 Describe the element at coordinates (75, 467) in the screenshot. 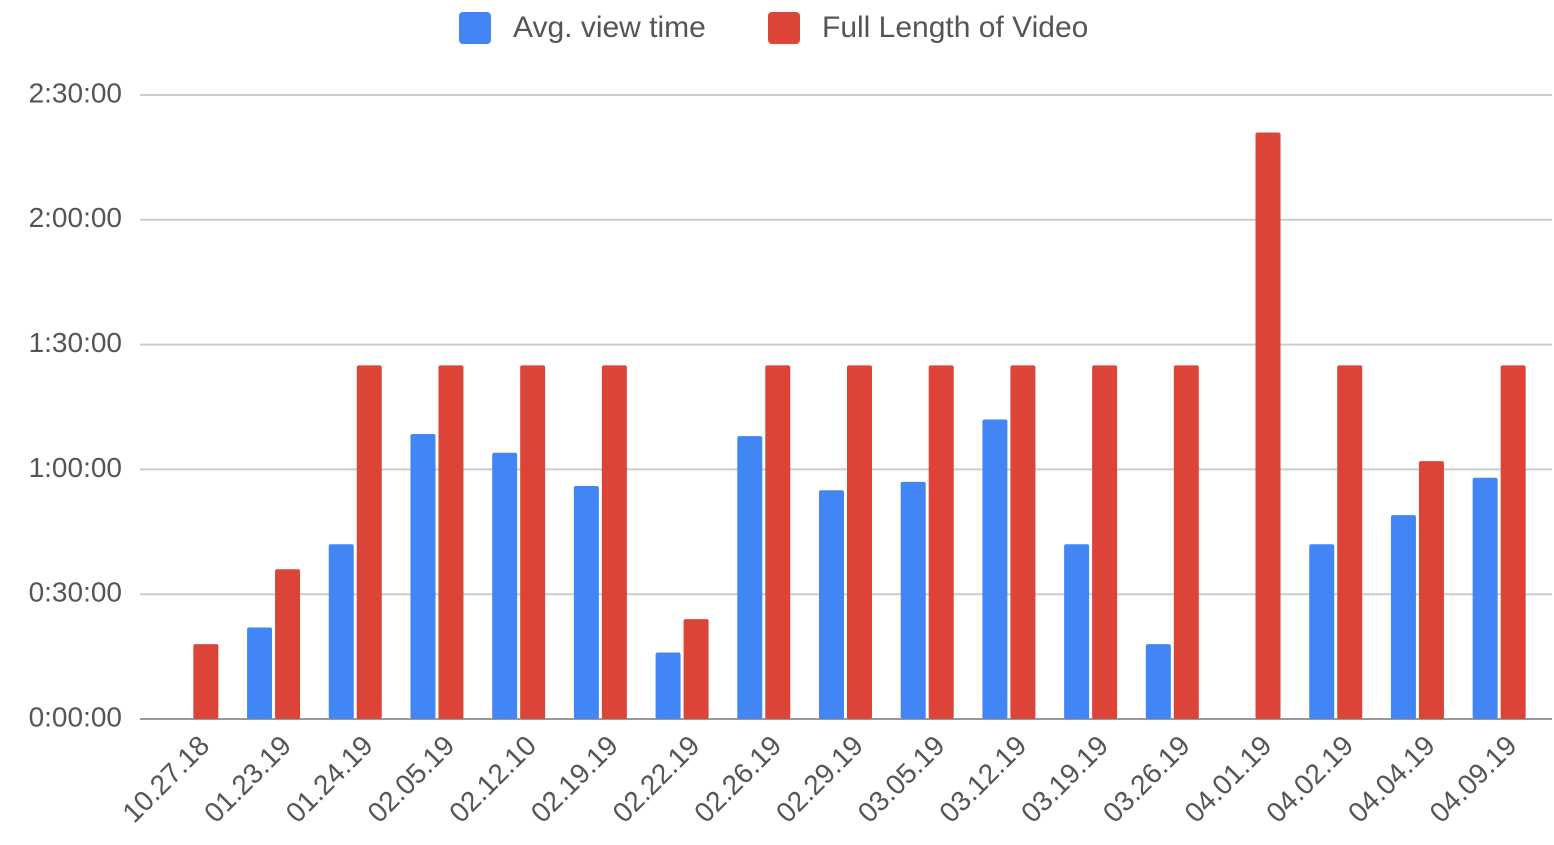

I see `y-tick-label: 1:00:00` at that location.